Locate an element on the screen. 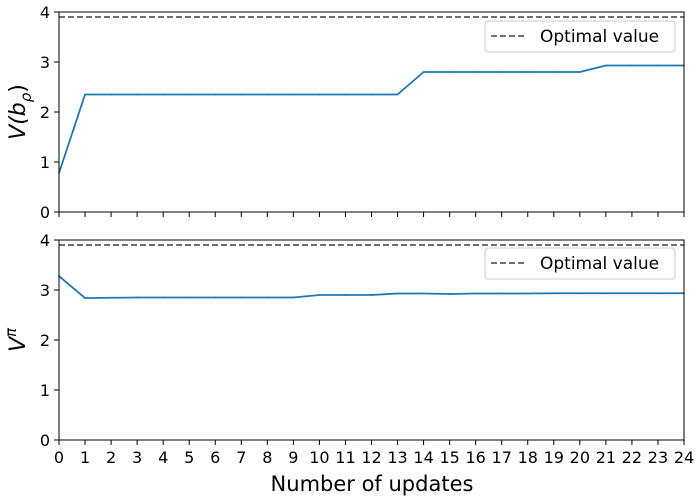  bottom-legend-box is located at coordinates (580, 263).